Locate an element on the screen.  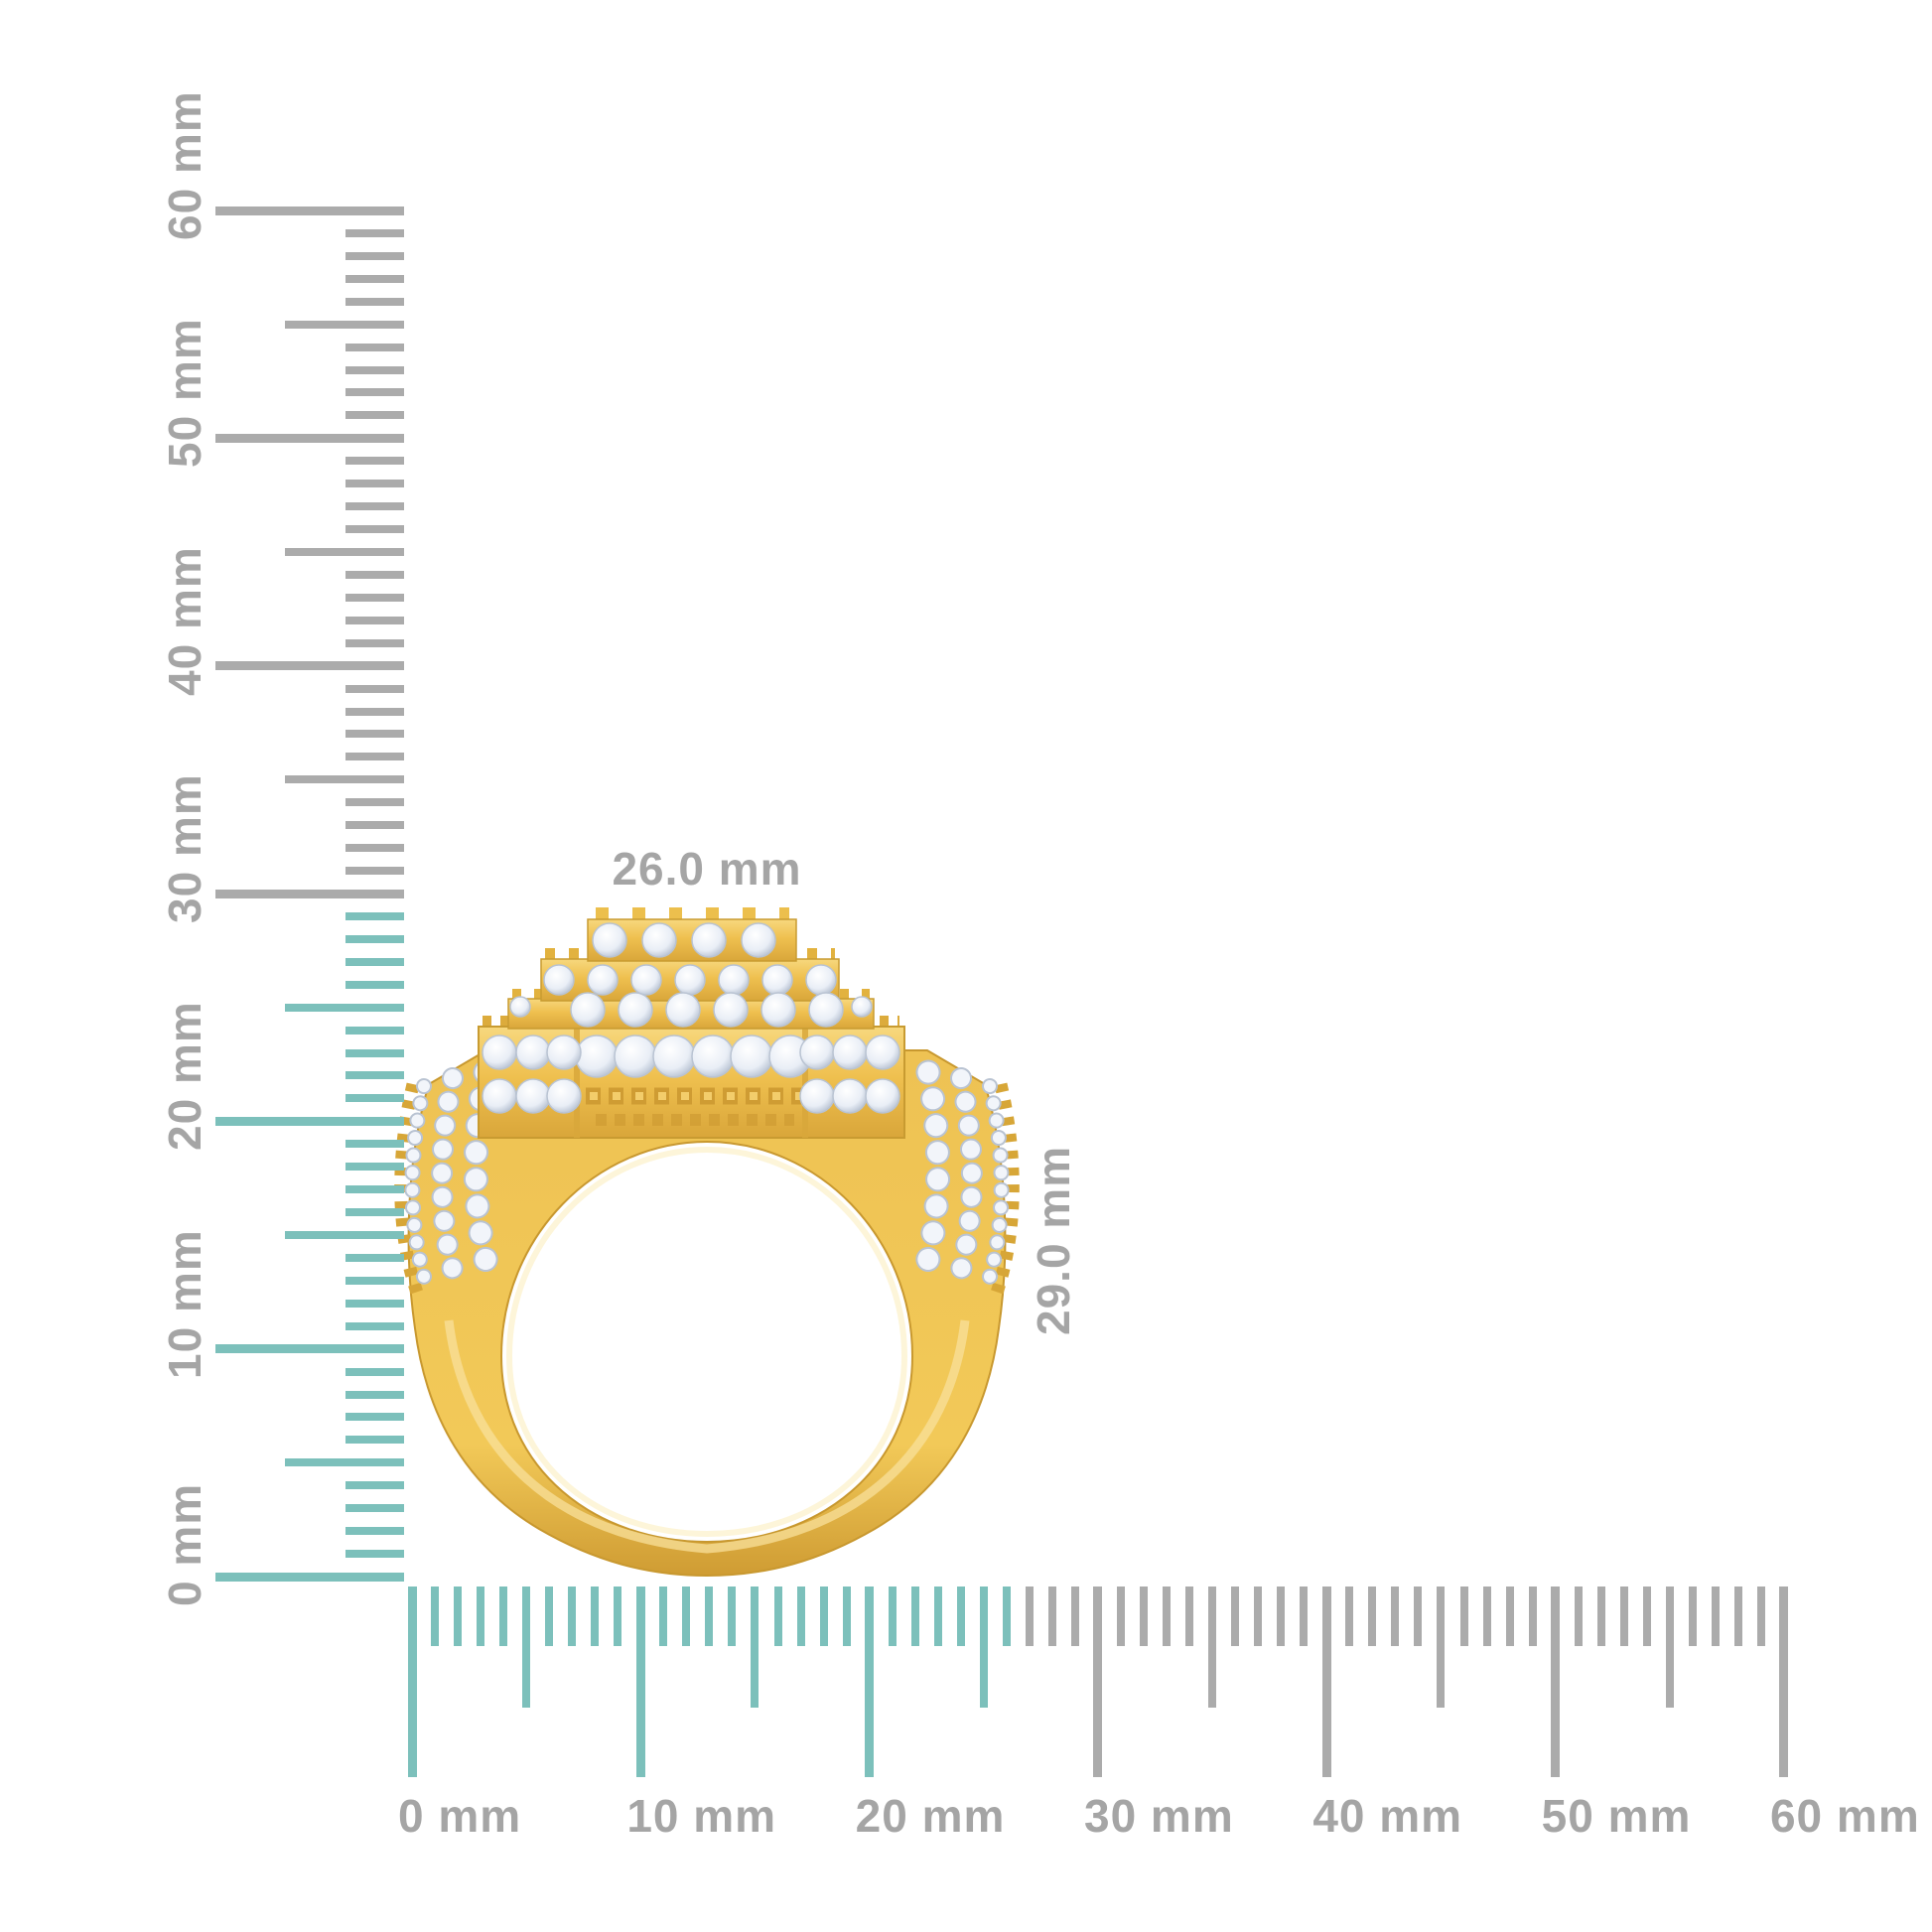
tick-32mm is located at coordinates (1144, 1616).